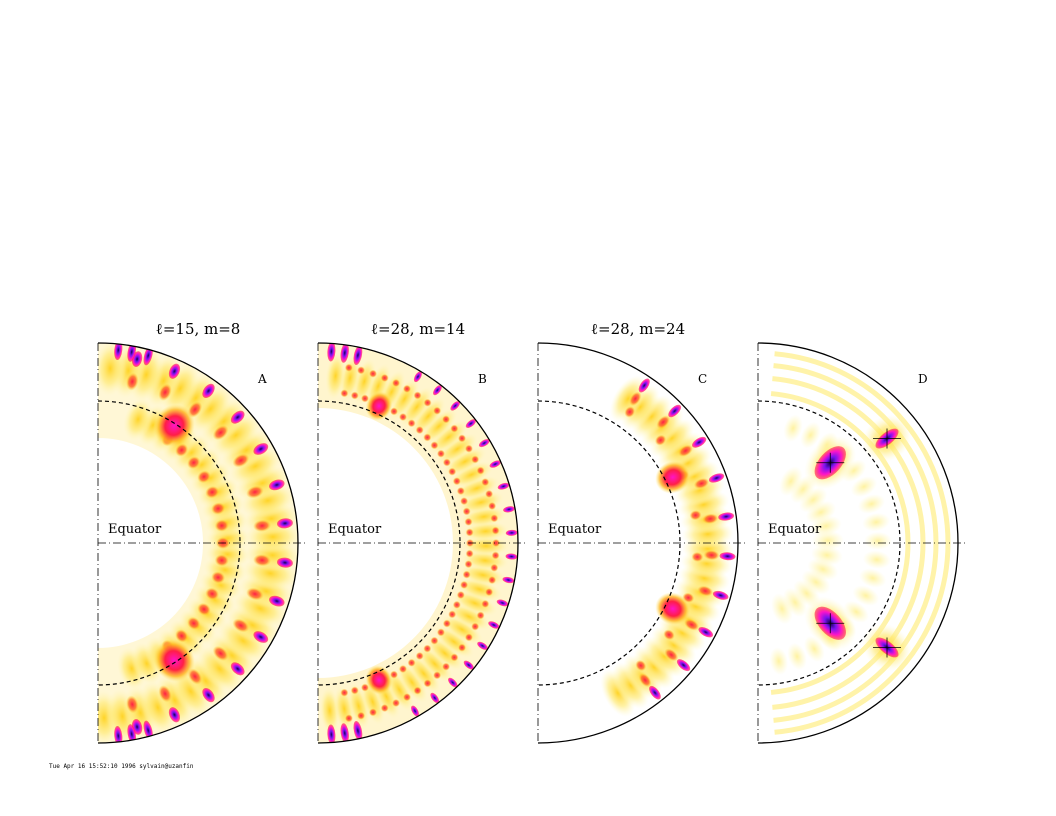 The width and height of the screenshot is (1056, 816). I want to click on panel-letter: A, so click(262, 379).